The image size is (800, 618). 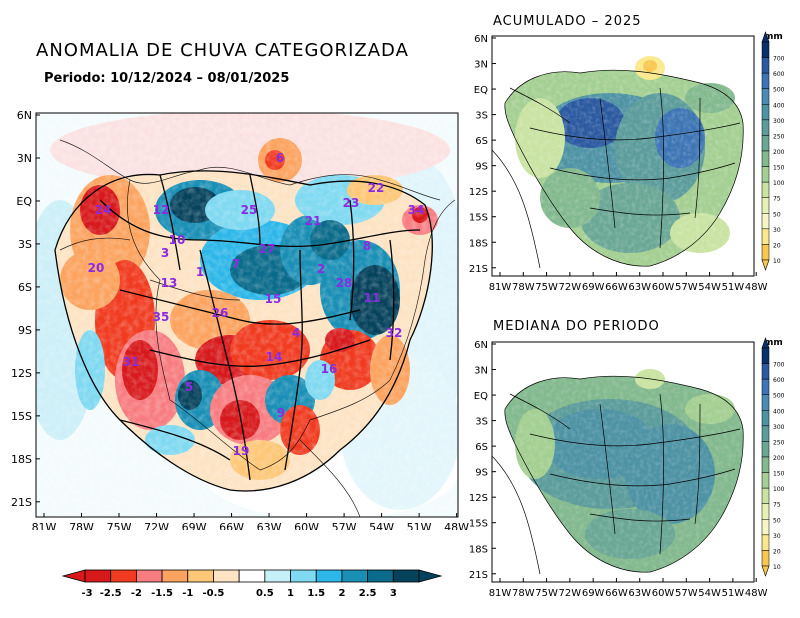 What do you see at coordinates (214, 593) in the screenshot?
I see `colorbar-label: -0.5` at bounding box center [214, 593].